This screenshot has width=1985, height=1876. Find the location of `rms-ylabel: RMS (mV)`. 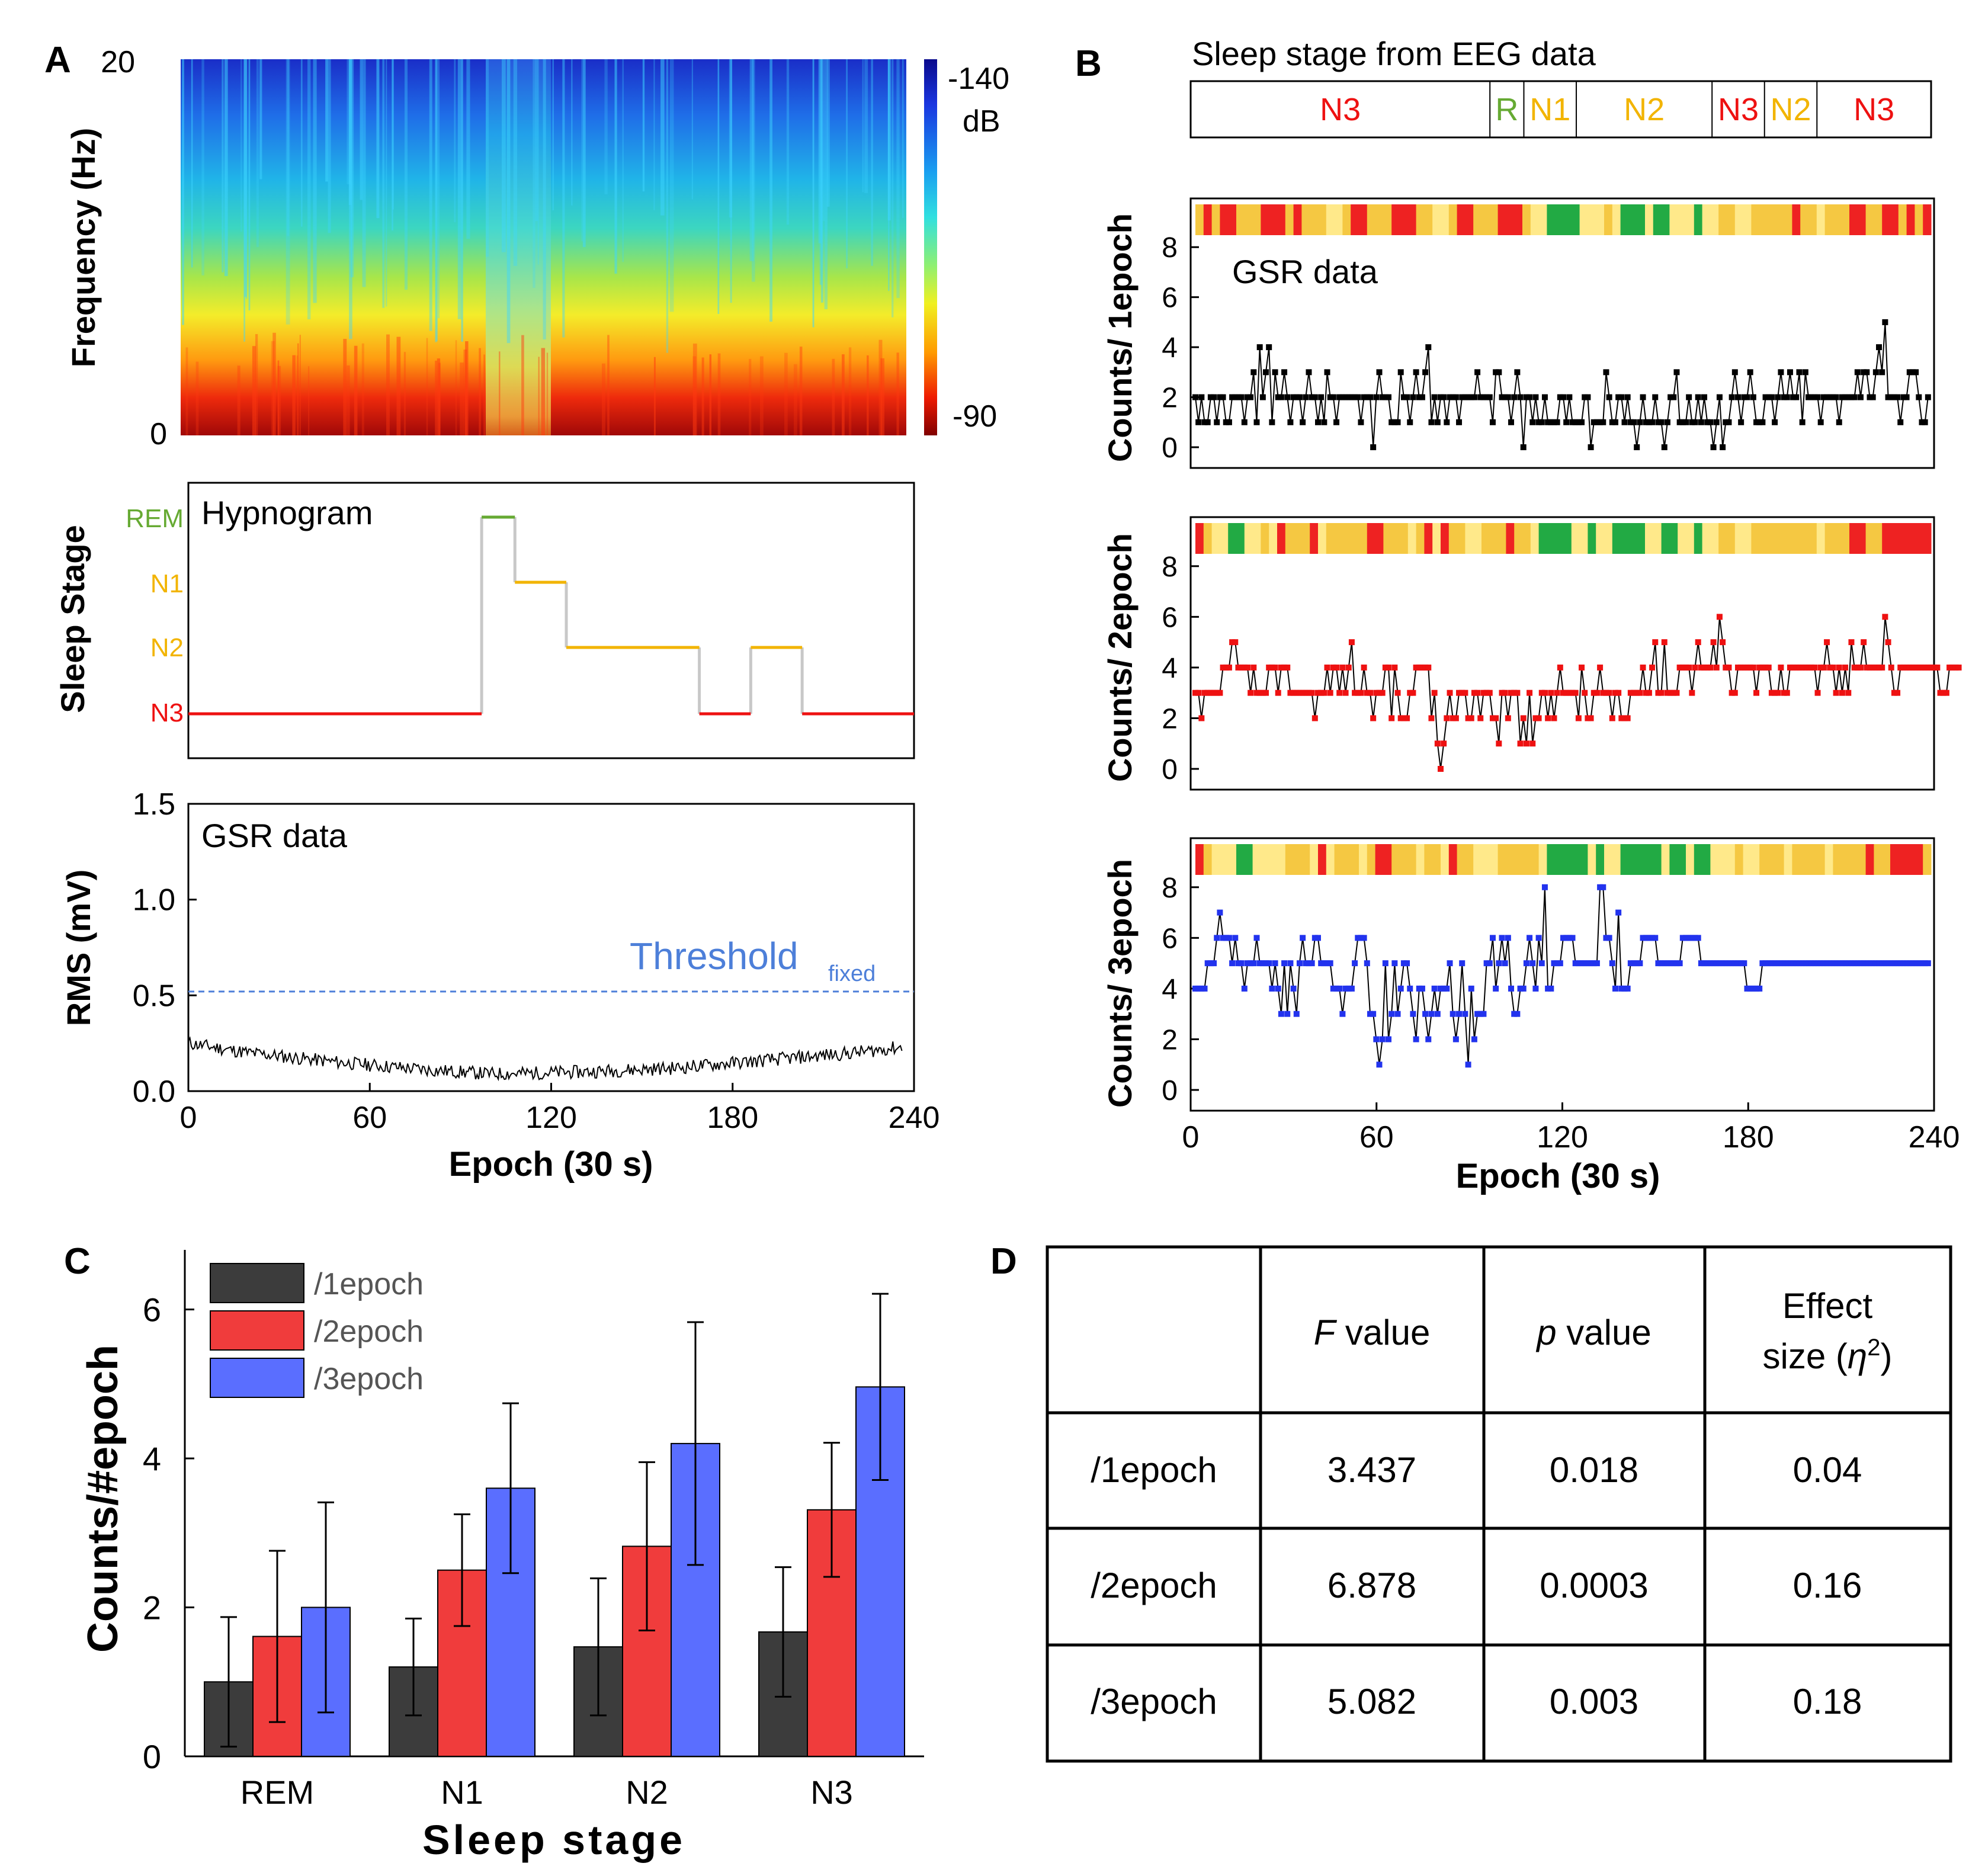

rms-ylabel: RMS (mV) is located at coordinates (78, 948).